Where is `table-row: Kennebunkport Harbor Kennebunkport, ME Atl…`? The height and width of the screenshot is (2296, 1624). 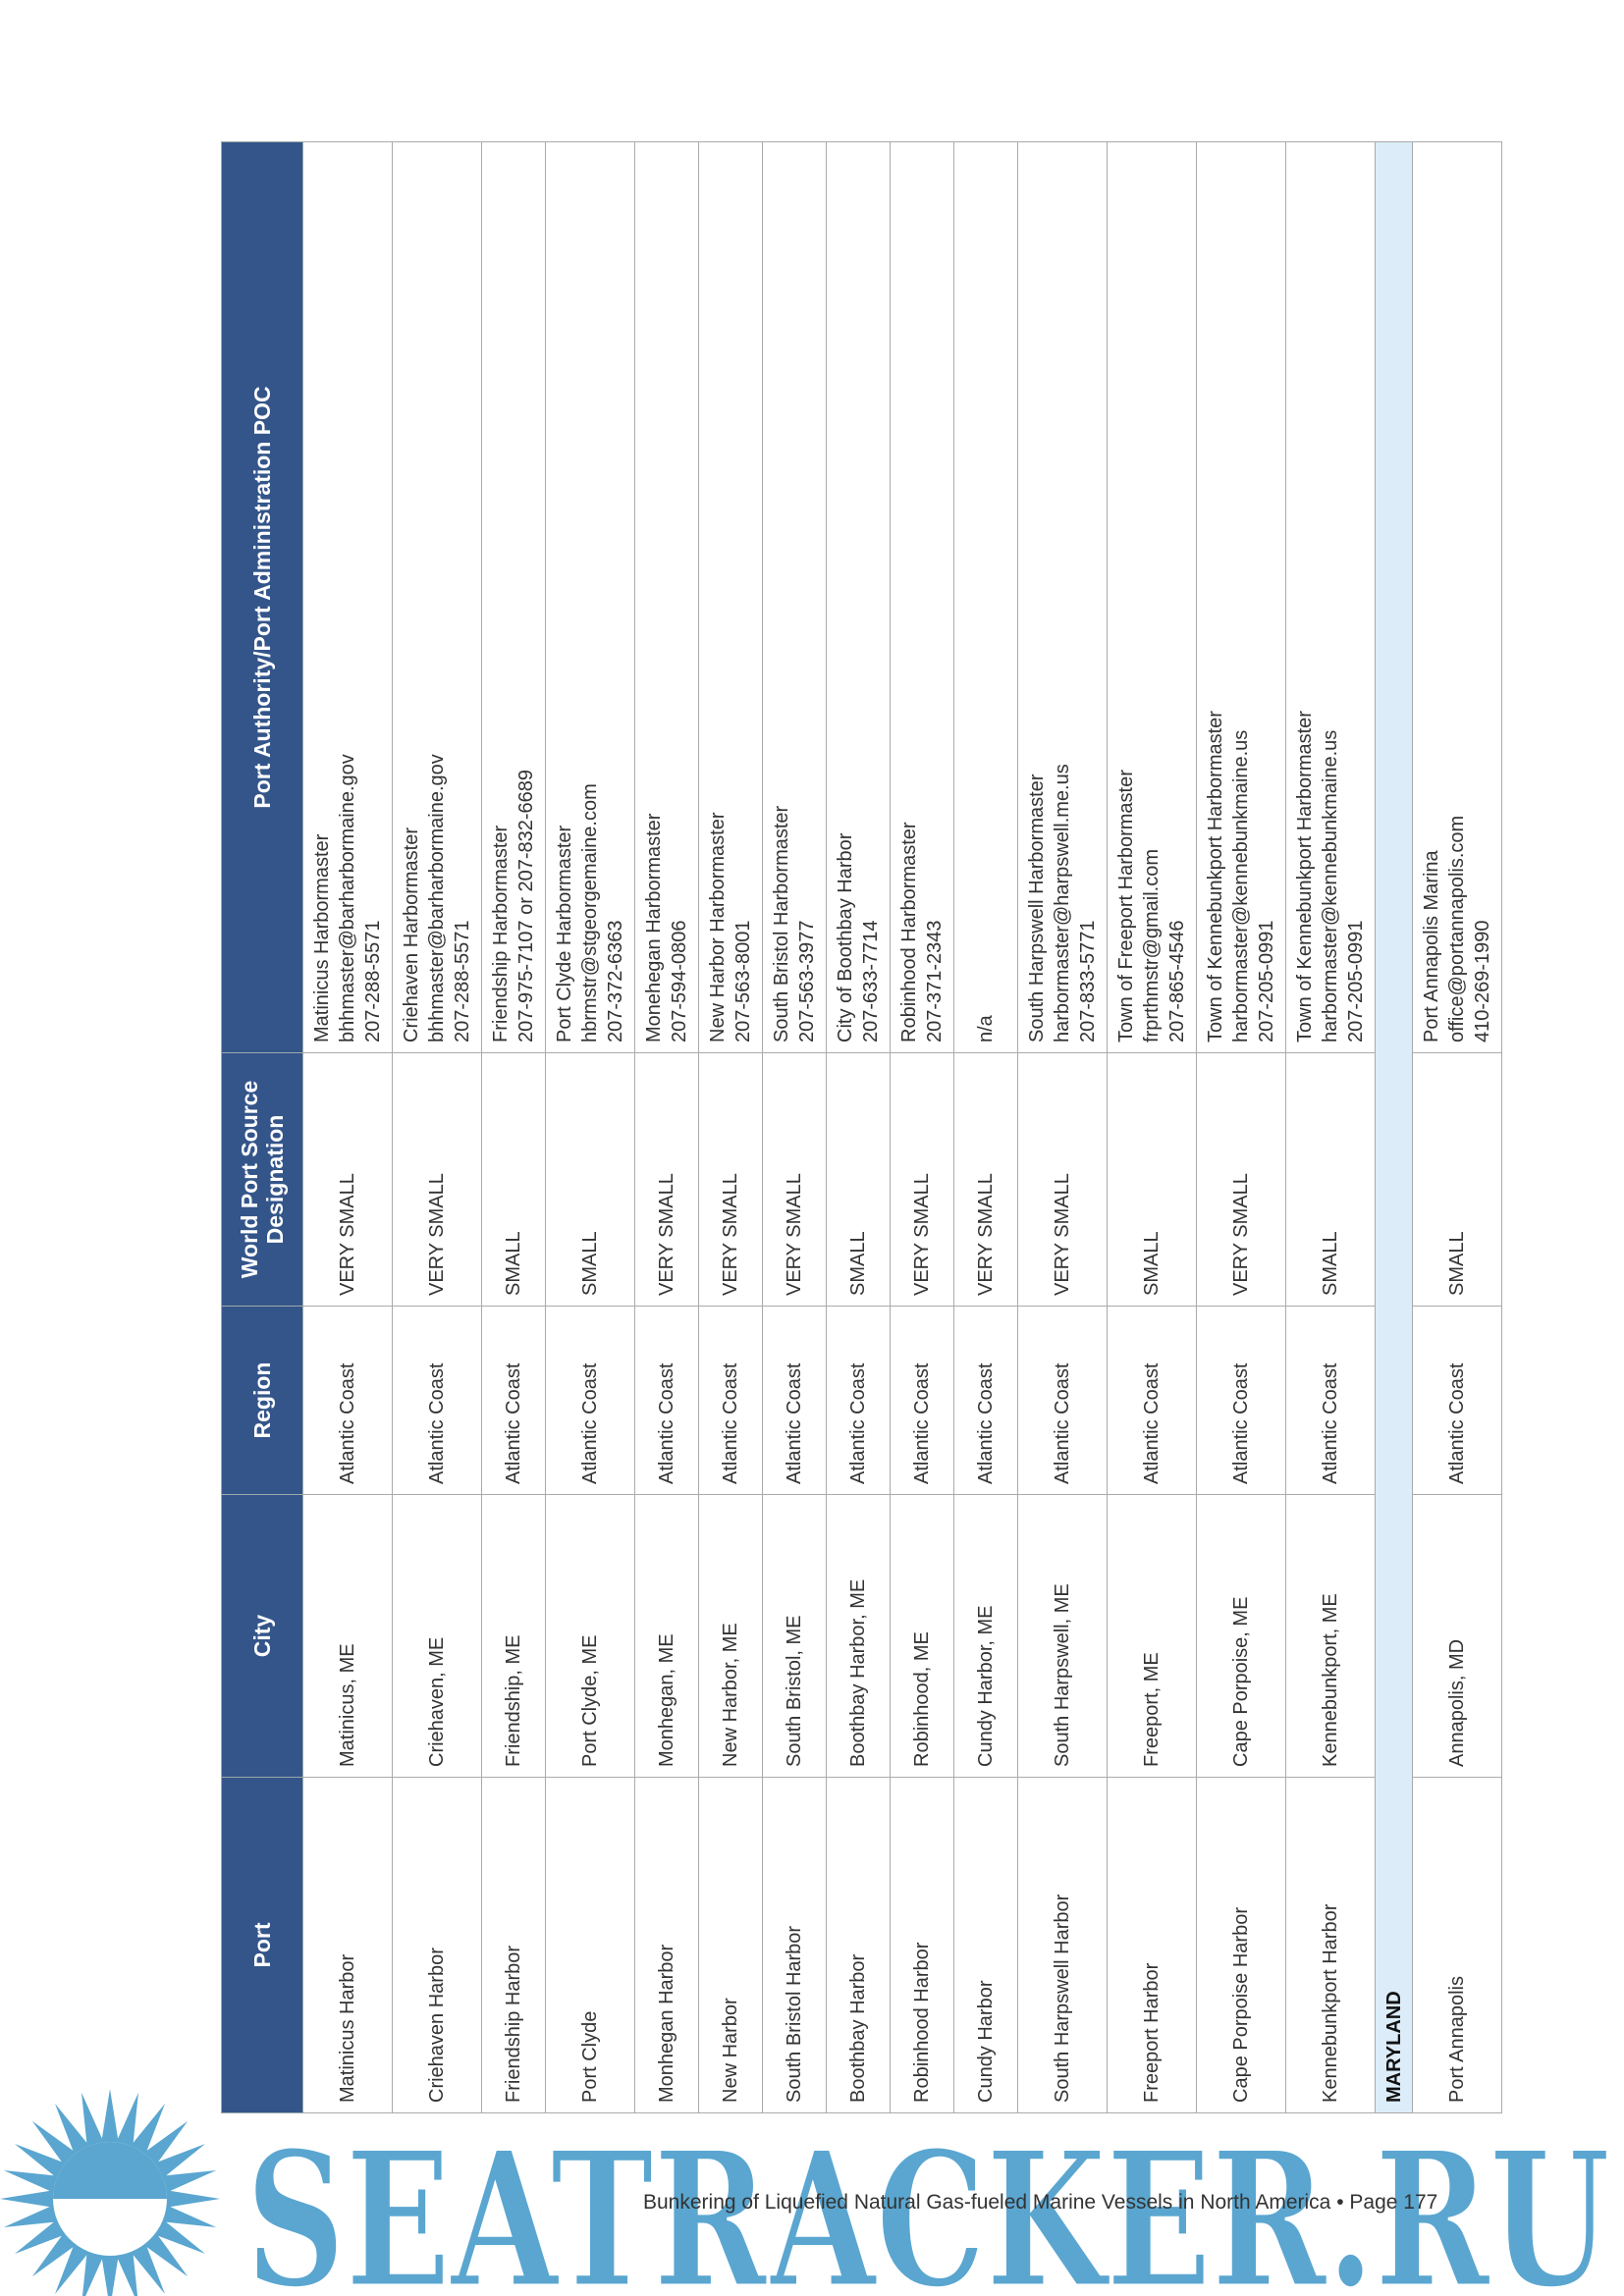 table-row: Kennebunkport Harbor Kennebunkport, ME Atl… is located at coordinates (1330, 1127).